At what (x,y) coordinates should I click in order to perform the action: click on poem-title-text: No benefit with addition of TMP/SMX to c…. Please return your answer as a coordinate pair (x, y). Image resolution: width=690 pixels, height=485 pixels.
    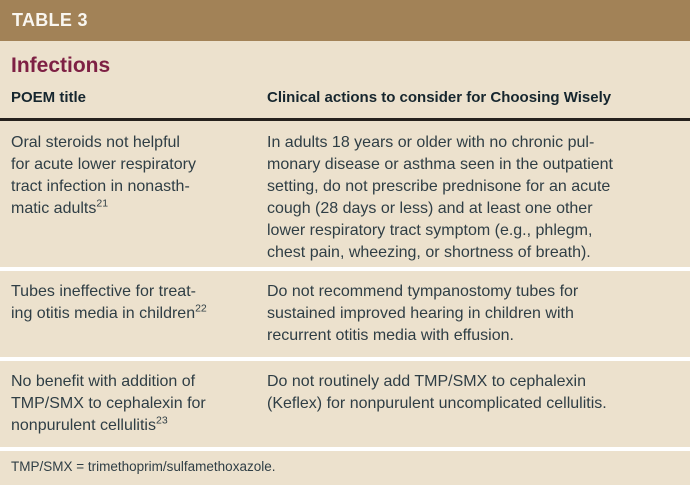
    Looking at the image, I should click on (108, 403).